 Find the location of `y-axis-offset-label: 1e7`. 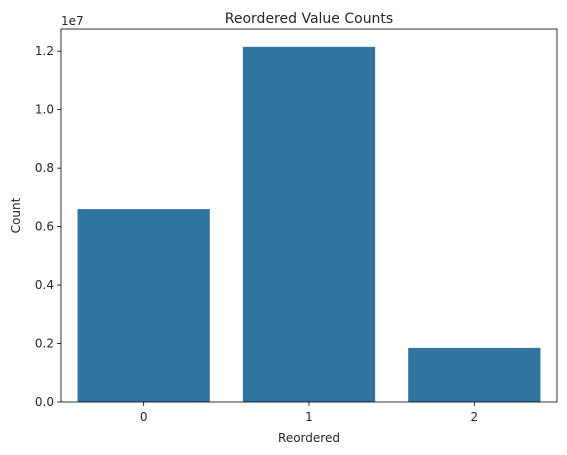

y-axis-offset-label: 1e7 is located at coordinates (72, 21).